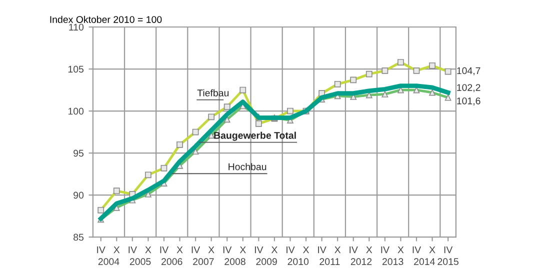  Describe the element at coordinates (76, 27) in the screenshot. I see `y-tick-label: 110` at that location.